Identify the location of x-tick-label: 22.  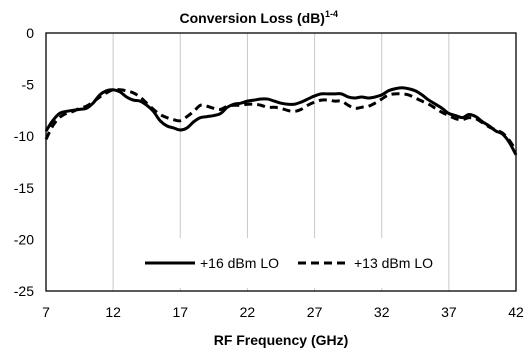
(248, 312).